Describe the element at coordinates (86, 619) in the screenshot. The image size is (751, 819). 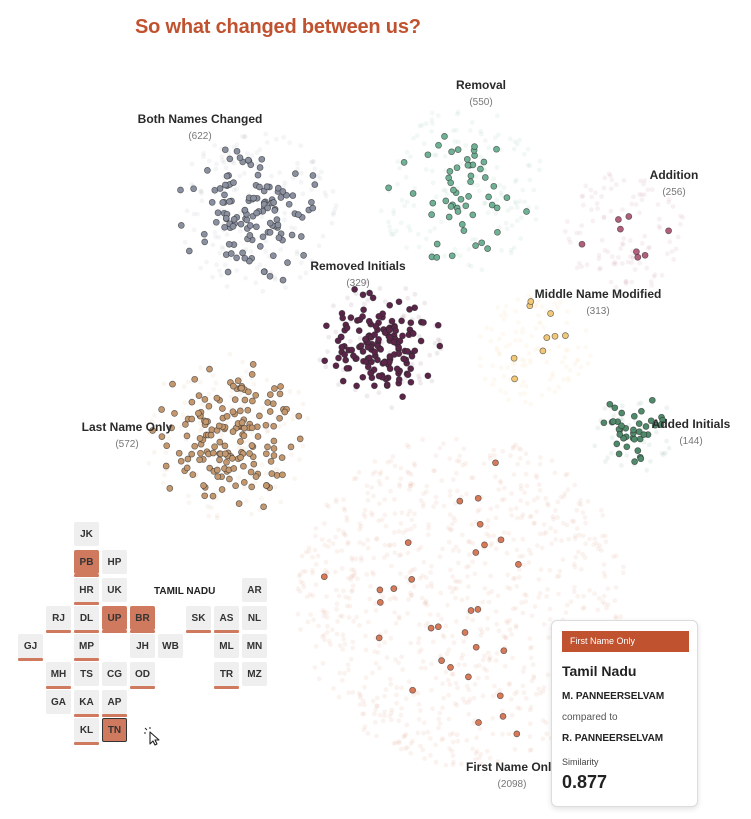
I see `state-tile-dl: DL` at that location.